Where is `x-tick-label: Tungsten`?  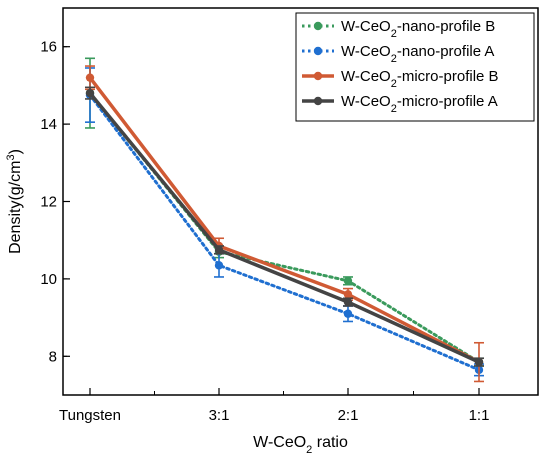
x-tick-label: Tungsten is located at coordinates (90, 415).